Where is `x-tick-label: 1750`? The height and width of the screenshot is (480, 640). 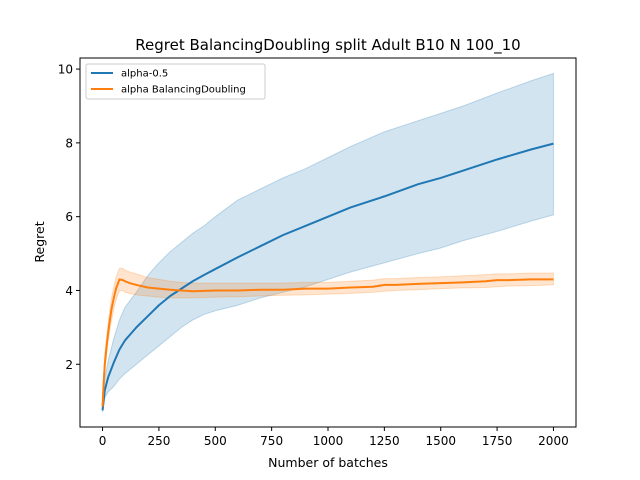
x-tick-label: 1750 is located at coordinates (497, 441).